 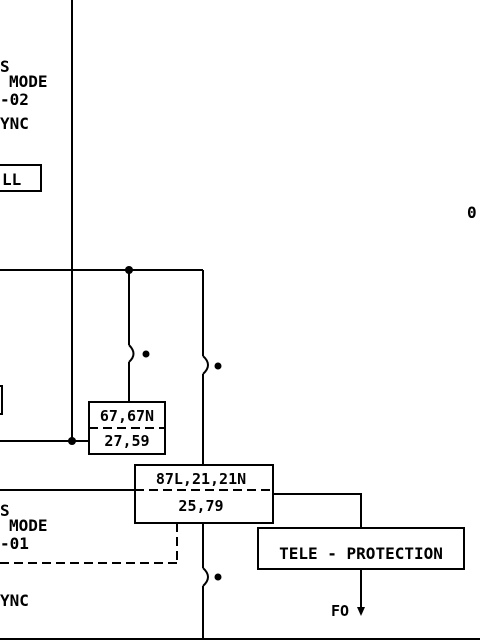 What do you see at coordinates (218, 577) in the screenshot?
I see `dot-c` at bounding box center [218, 577].